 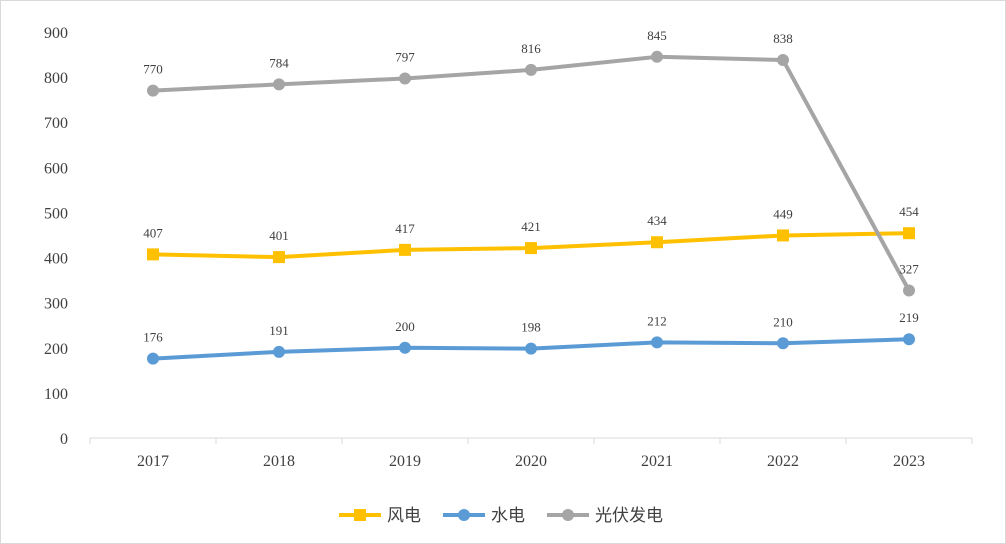 I want to click on data-label: 434, so click(x=657, y=220).